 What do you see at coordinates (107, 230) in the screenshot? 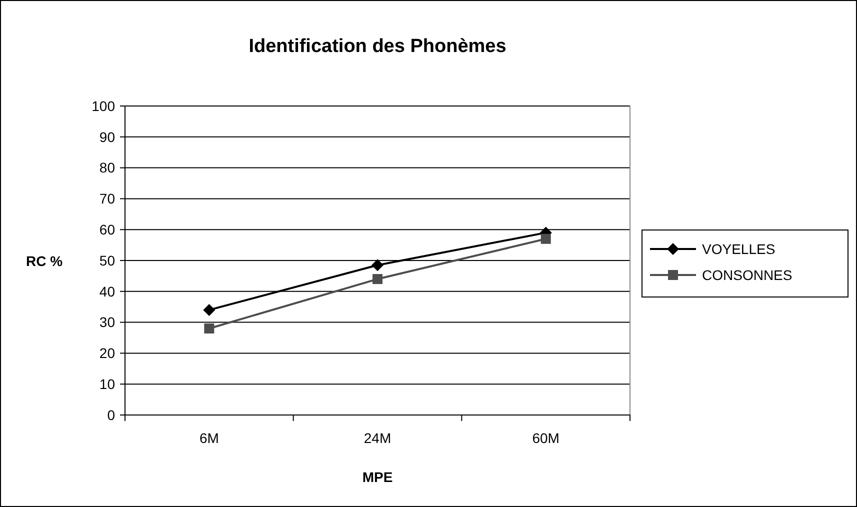
I see `y-tick-label: 60` at bounding box center [107, 230].